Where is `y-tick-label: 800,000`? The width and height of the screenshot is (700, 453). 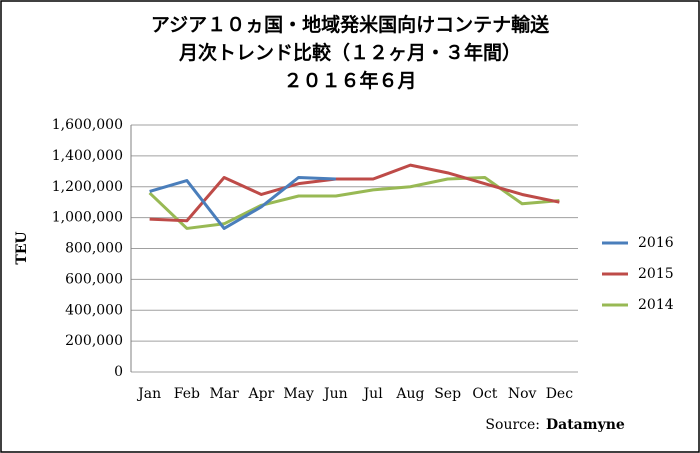 y-tick-label: 800,000 is located at coordinates (94, 249).